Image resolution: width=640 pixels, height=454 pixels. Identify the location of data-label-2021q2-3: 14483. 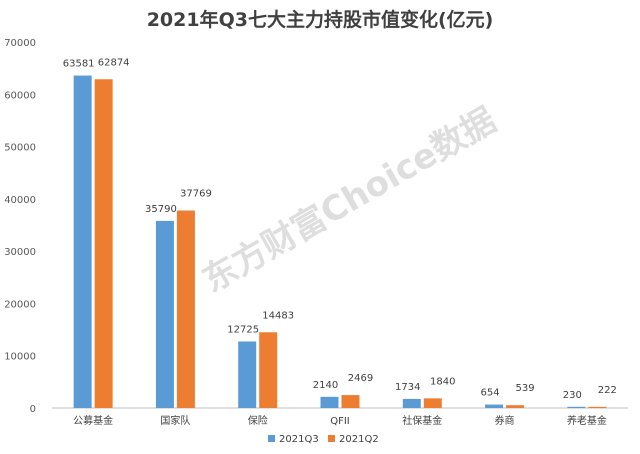
(278, 315).